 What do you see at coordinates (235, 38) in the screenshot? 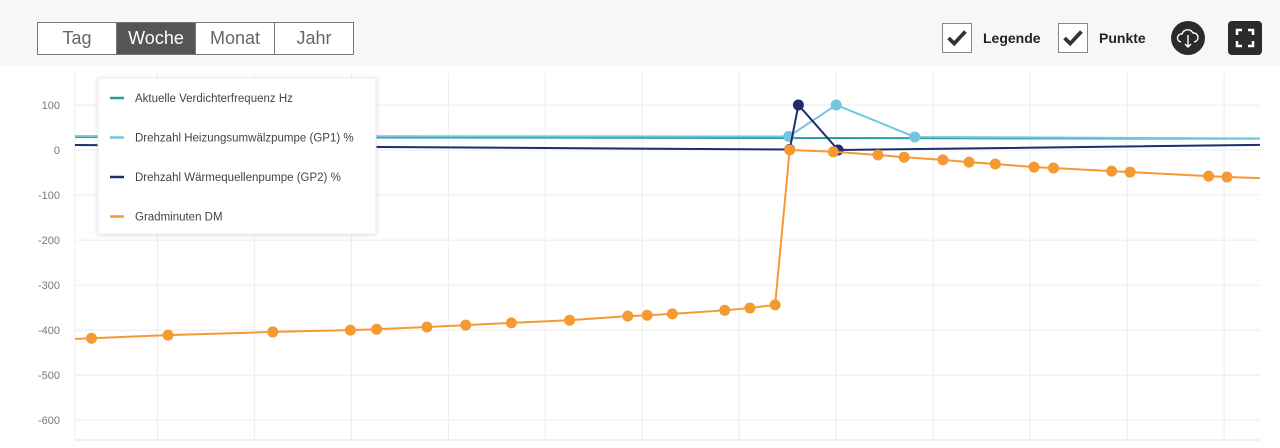
I see `period-button: Monat` at bounding box center [235, 38].